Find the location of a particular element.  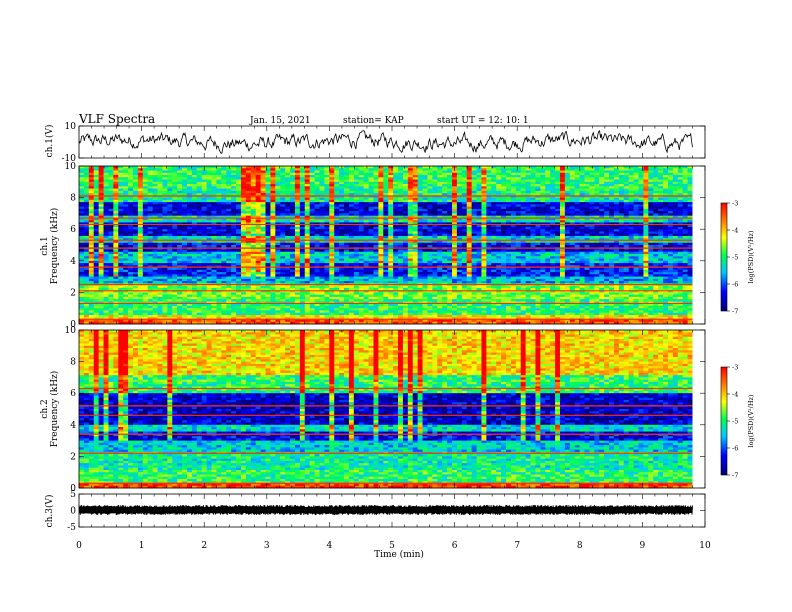

ch3-waveform-ytick-label: -5 is located at coordinates (71, 528).